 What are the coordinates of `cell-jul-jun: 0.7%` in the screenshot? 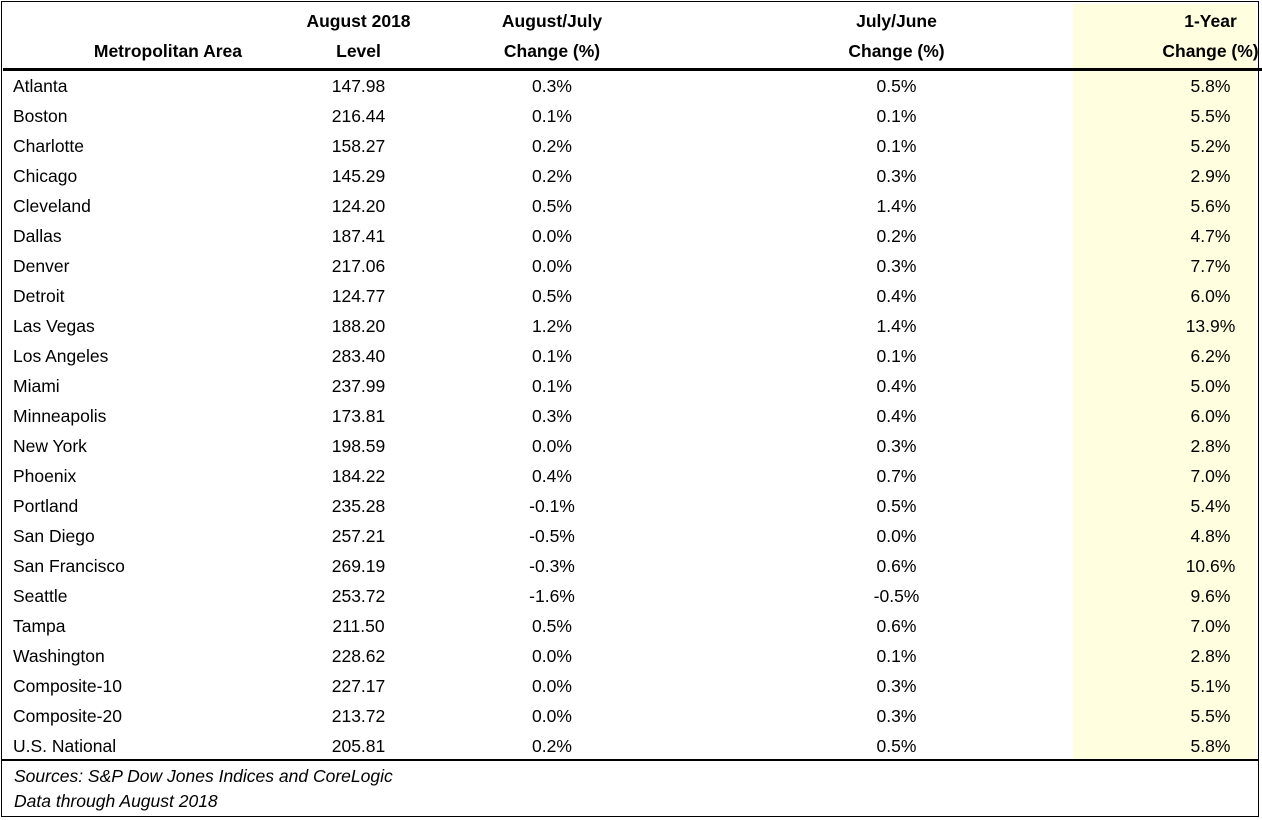 It's located at (896, 476).